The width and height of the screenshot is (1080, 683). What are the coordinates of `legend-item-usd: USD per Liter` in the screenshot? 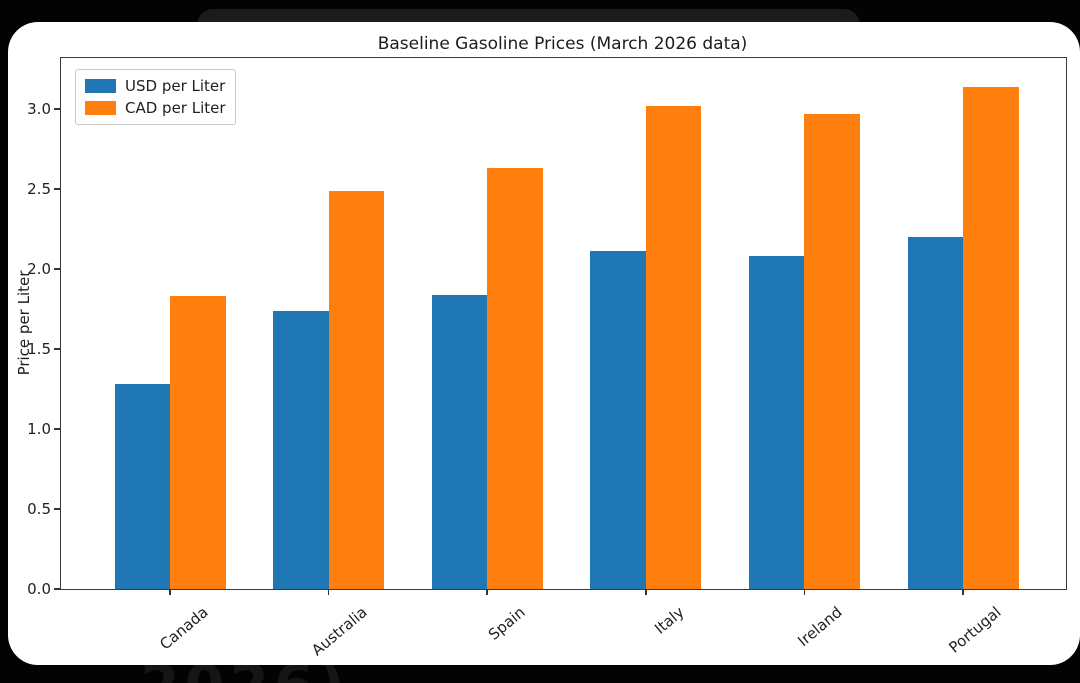 It's located at (155, 86).